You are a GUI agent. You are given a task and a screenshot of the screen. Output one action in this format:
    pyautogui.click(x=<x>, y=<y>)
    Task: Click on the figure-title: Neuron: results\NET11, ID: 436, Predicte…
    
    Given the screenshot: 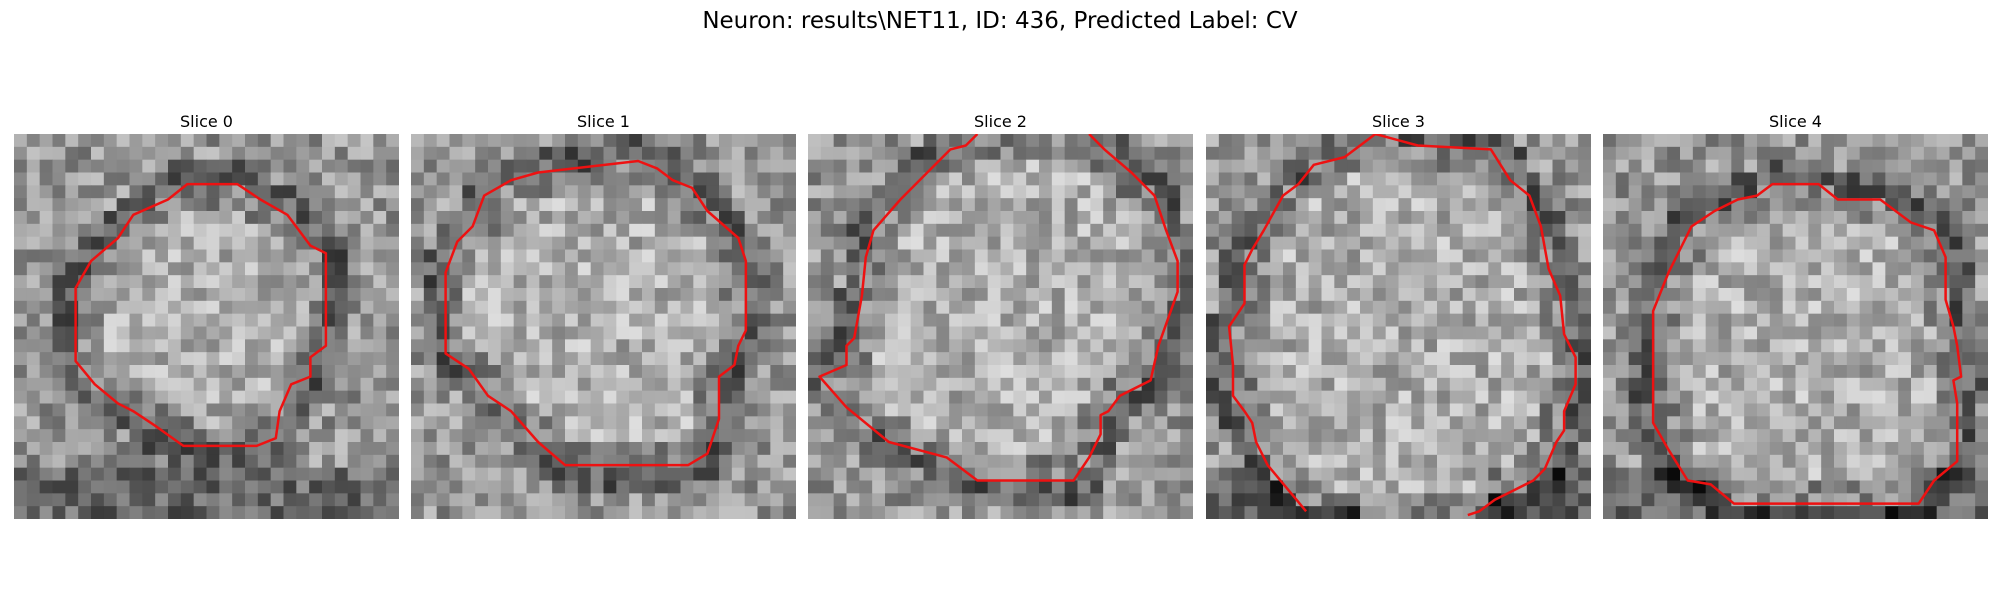 What is the action you would take?
    pyautogui.click(x=1000, y=21)
    